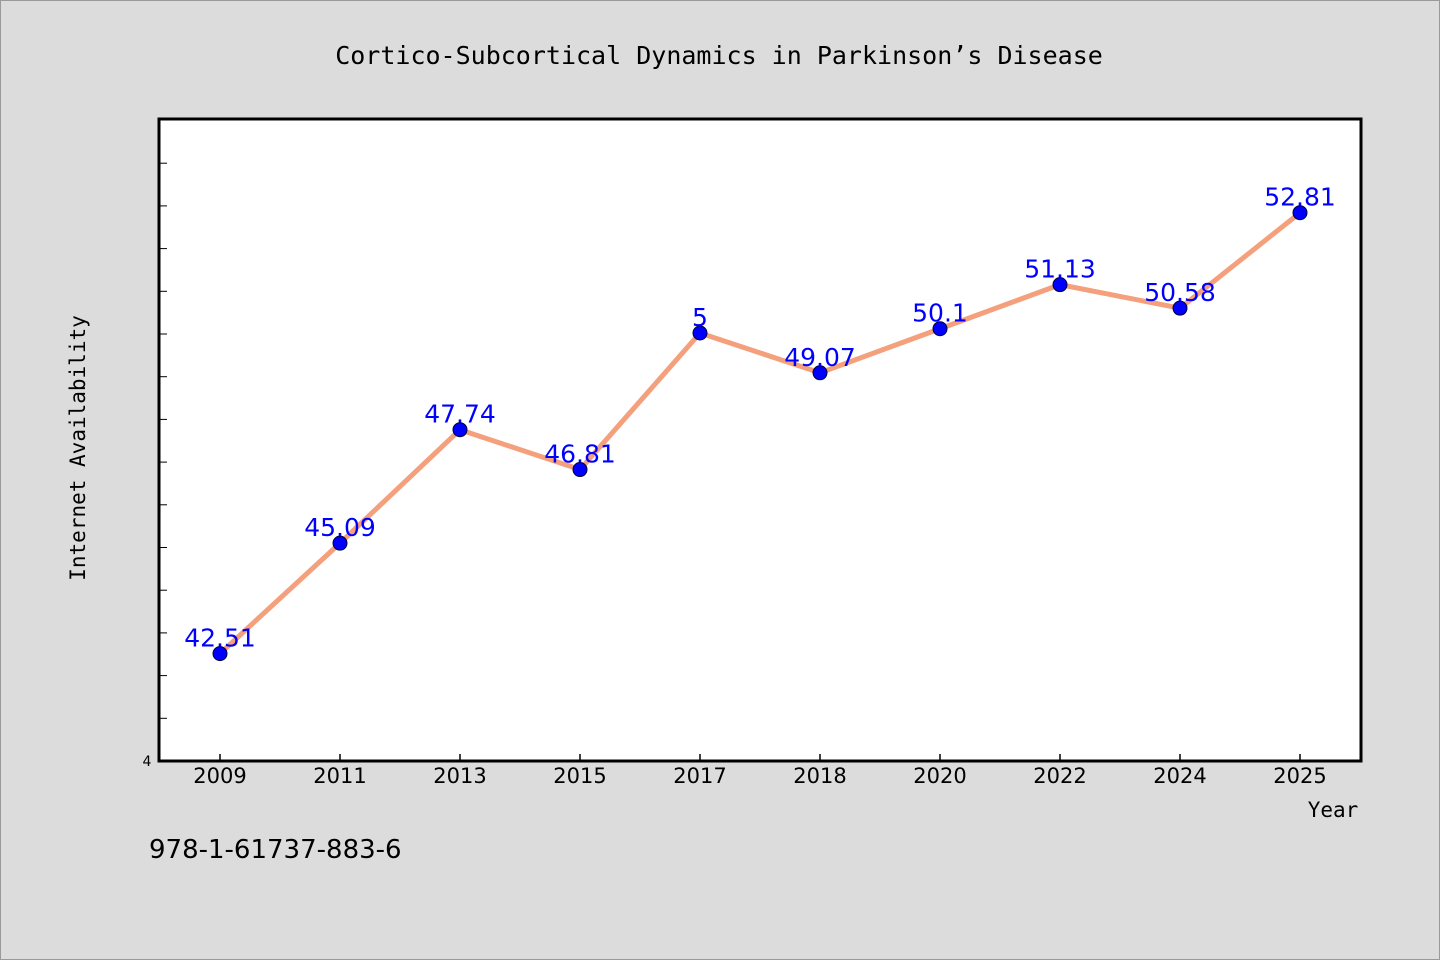 This screenshot has width=1440, height=960. What do you see at coordinates (339, 776) in the screenshot?
I see `x-tick-label: 2011` at bounding box center [339, 776].